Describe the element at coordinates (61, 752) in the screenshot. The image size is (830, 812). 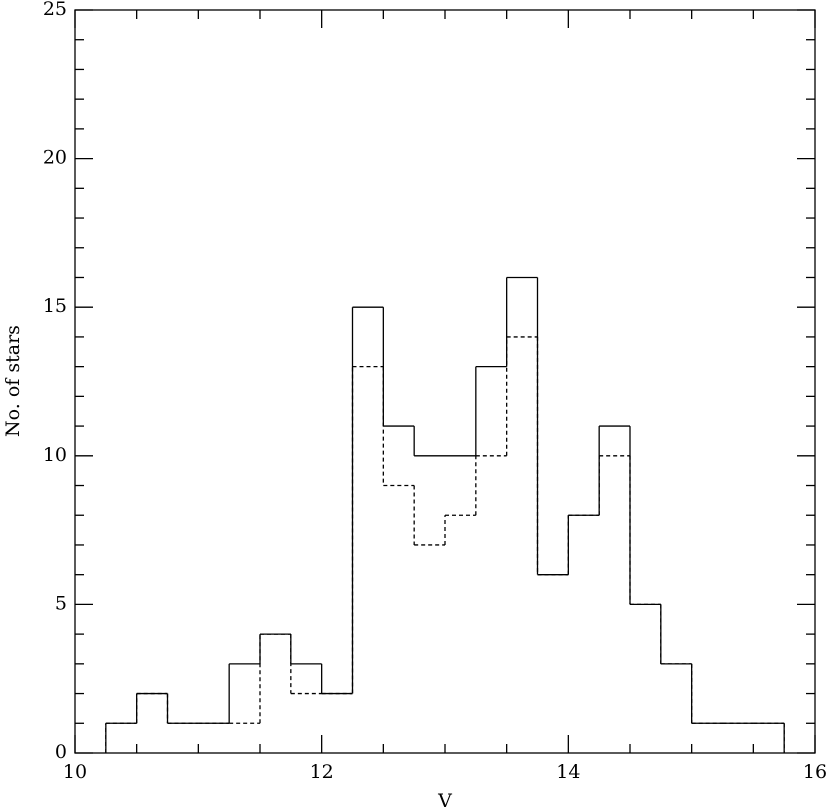
I see `y-tick-label: 0` at that location.